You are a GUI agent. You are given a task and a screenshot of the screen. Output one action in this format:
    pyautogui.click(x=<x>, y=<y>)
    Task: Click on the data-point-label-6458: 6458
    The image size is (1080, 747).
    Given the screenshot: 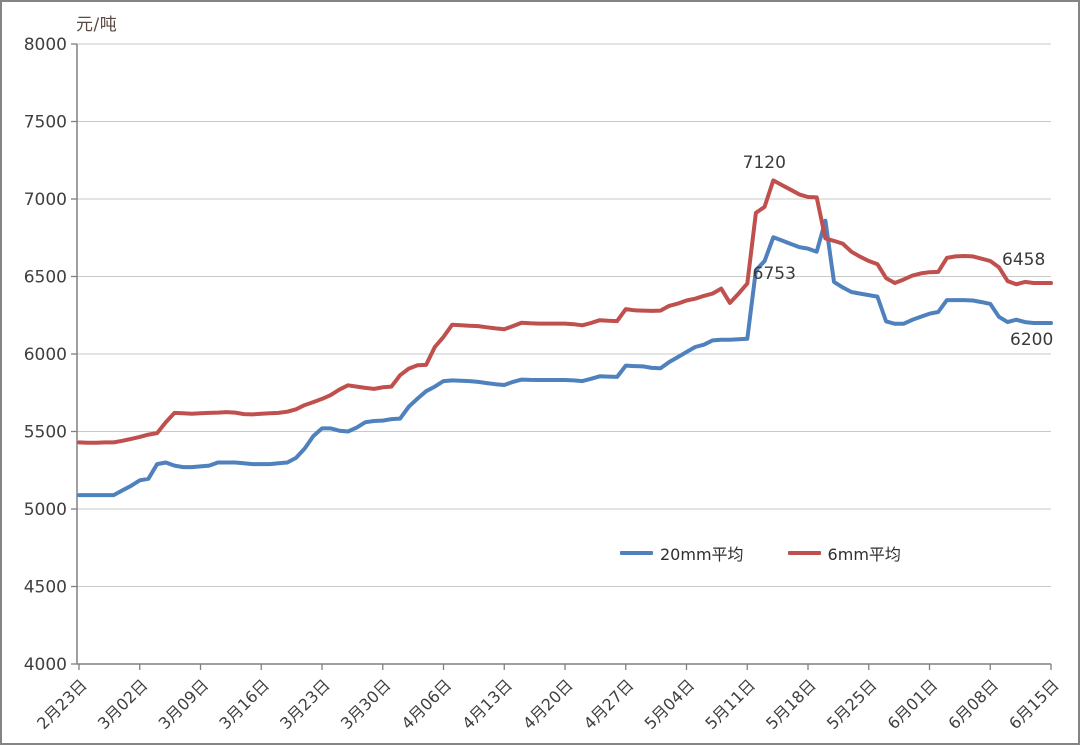 What is the action you would take?
    pyautogui.click(x=1024, y=260)
    